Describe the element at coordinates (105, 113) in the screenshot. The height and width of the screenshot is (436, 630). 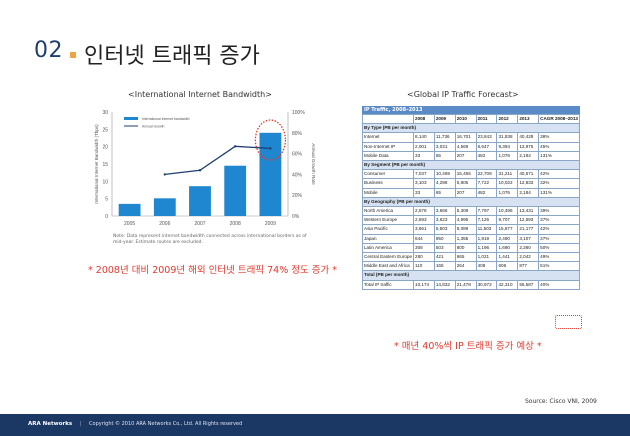
I see `y-tick-label: 30` at that location.